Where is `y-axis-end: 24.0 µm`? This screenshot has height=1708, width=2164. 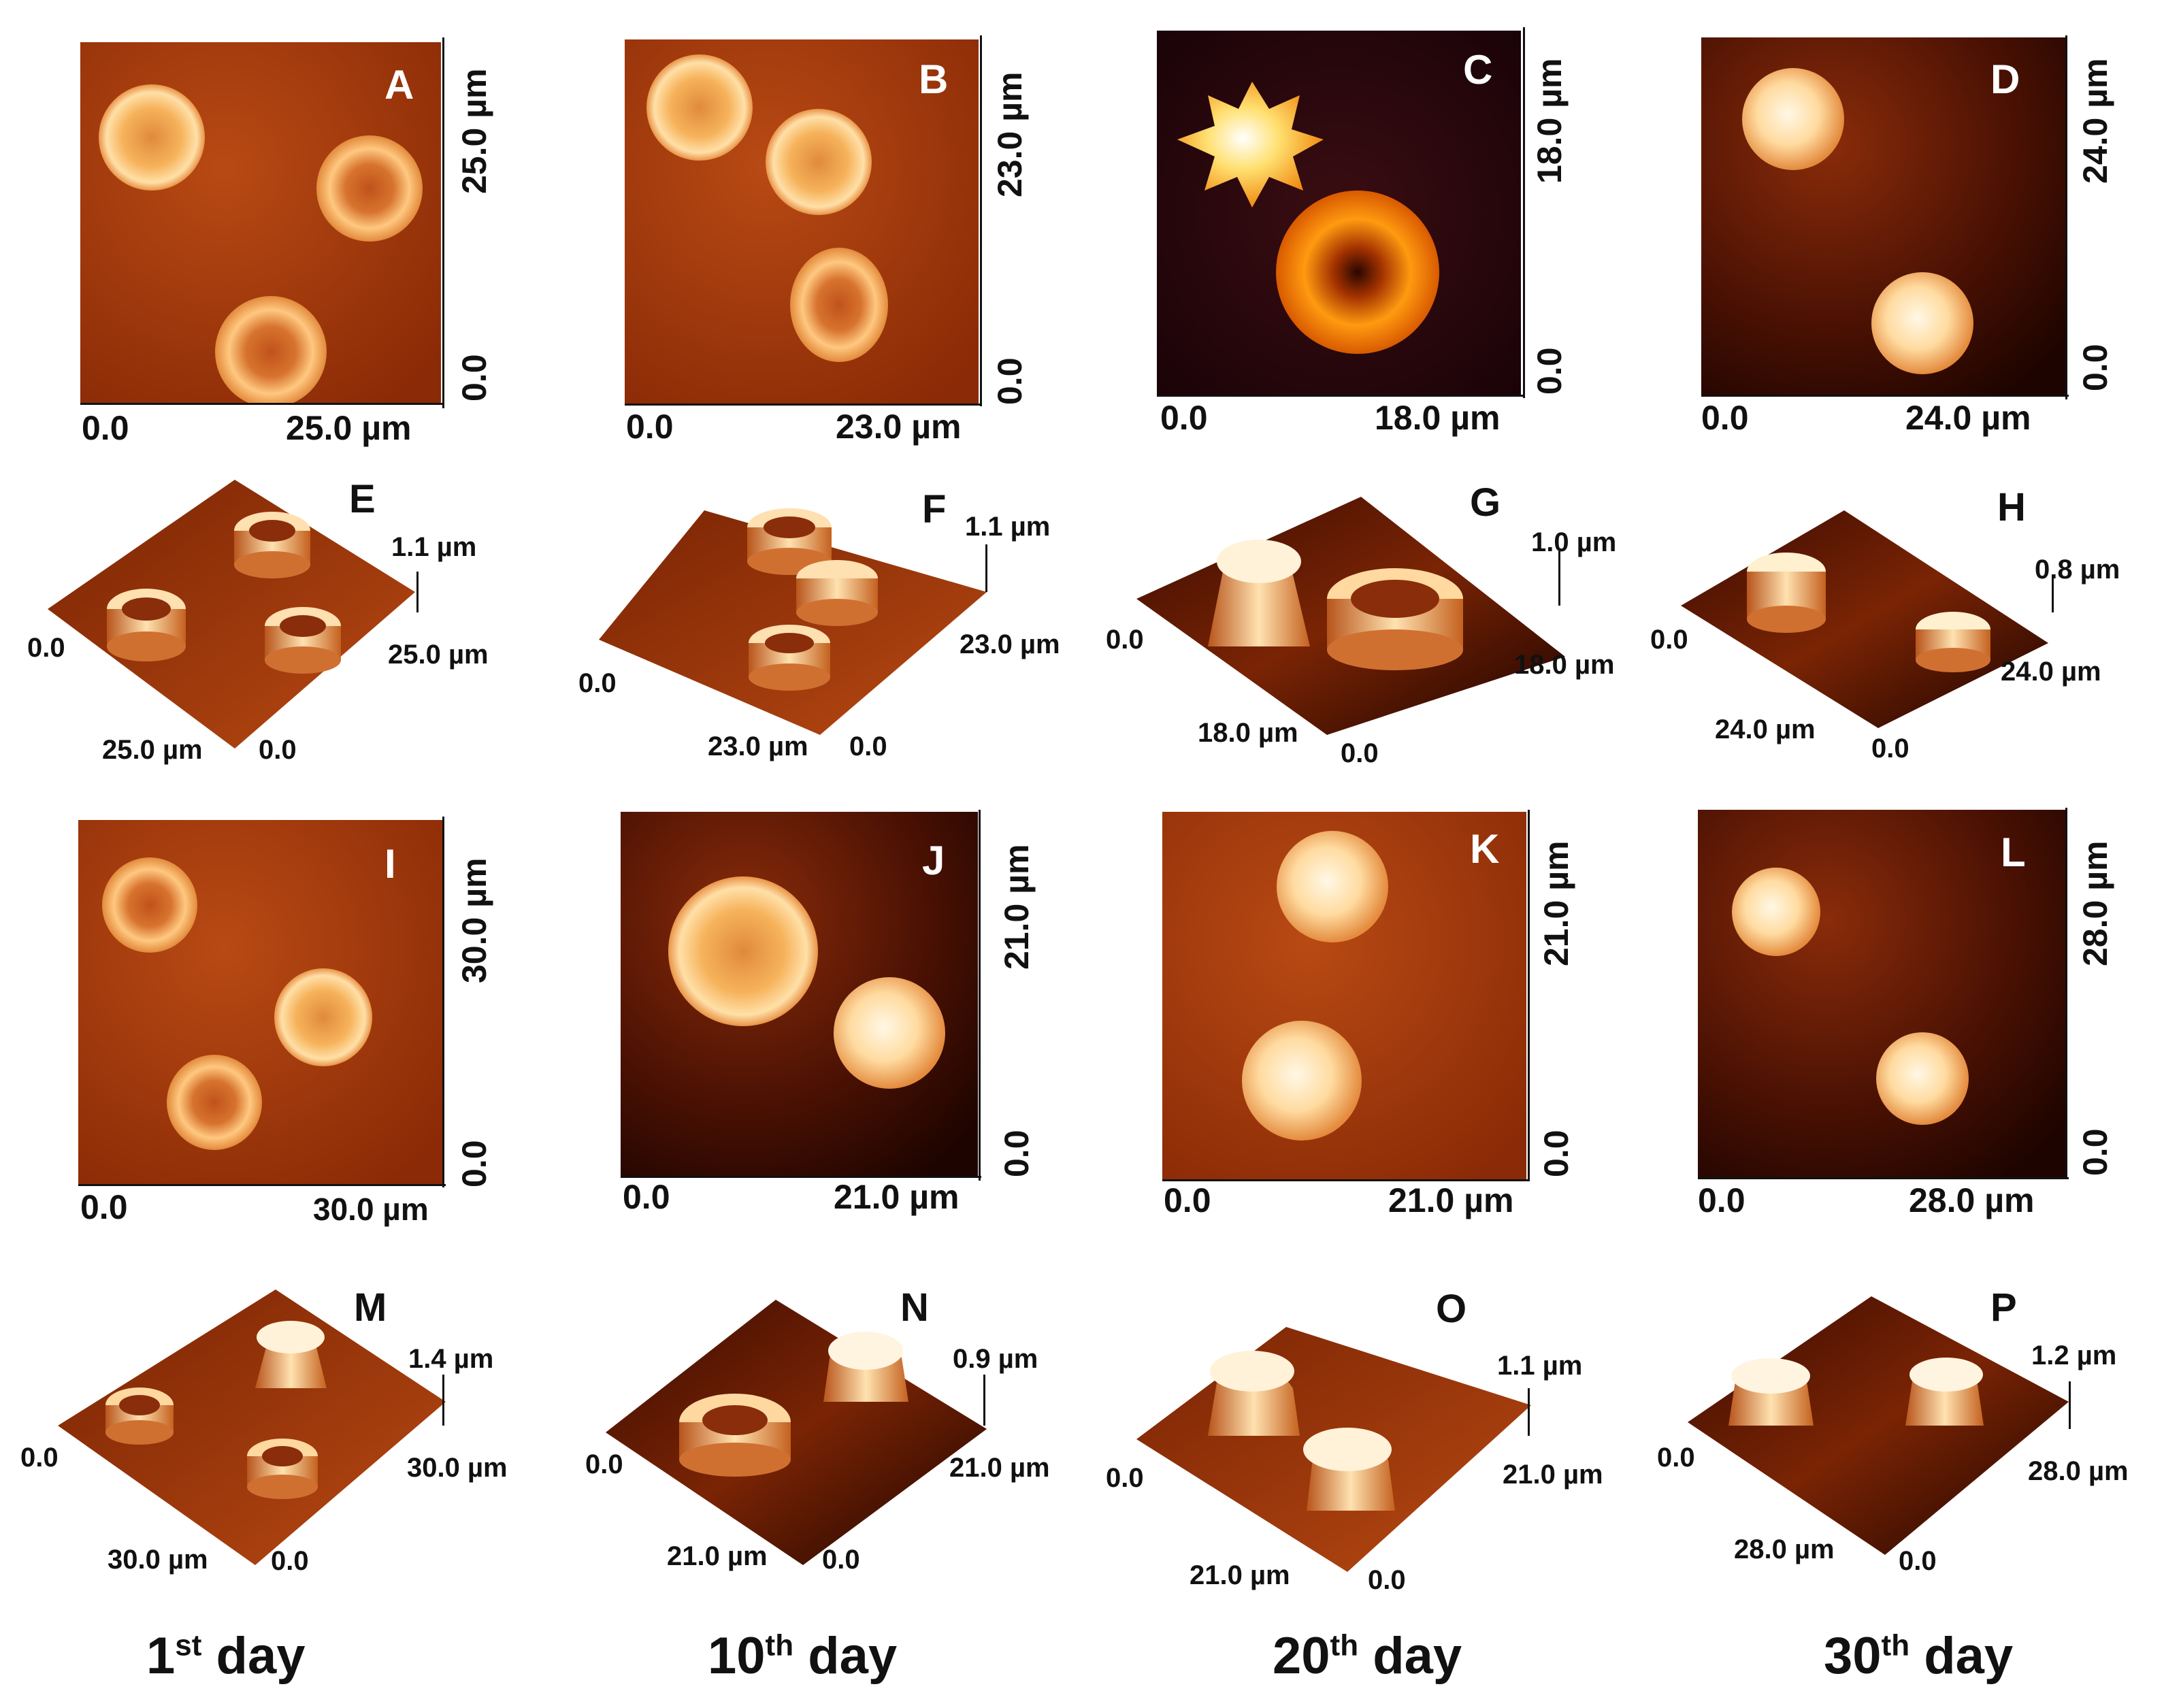 y-axis-end: 24.0 µm is located at coordinates (2095, 121).